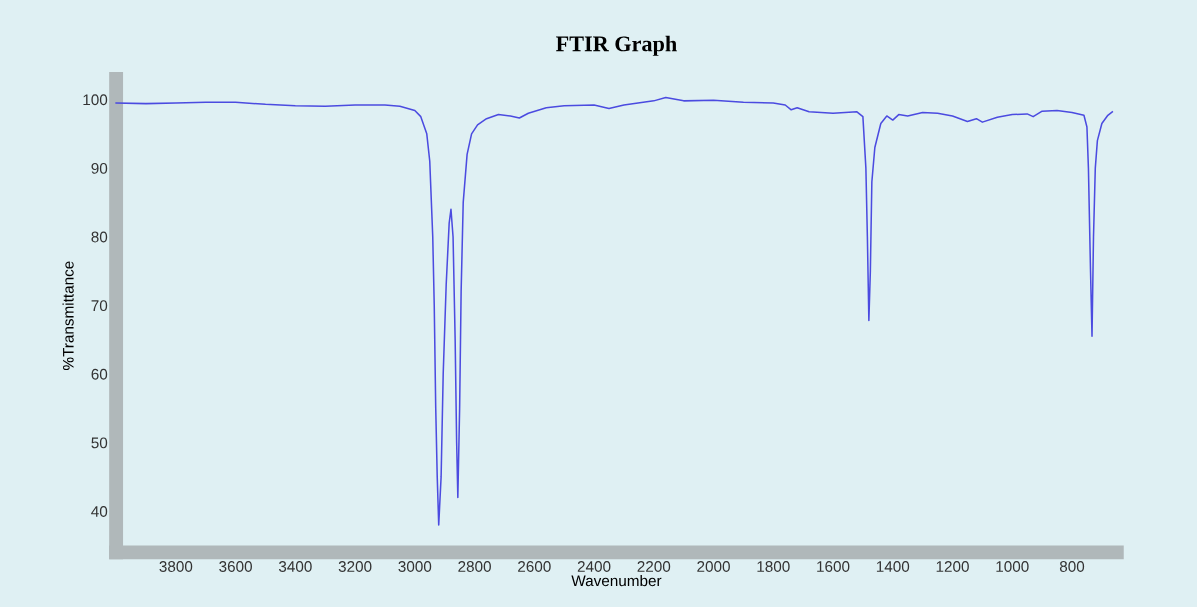 The image size is (1197, 607). What do you see at coordinates (474, 566) in the screenshot?
I see `x-tick-label: 2800` at bounding box center [474, 566].